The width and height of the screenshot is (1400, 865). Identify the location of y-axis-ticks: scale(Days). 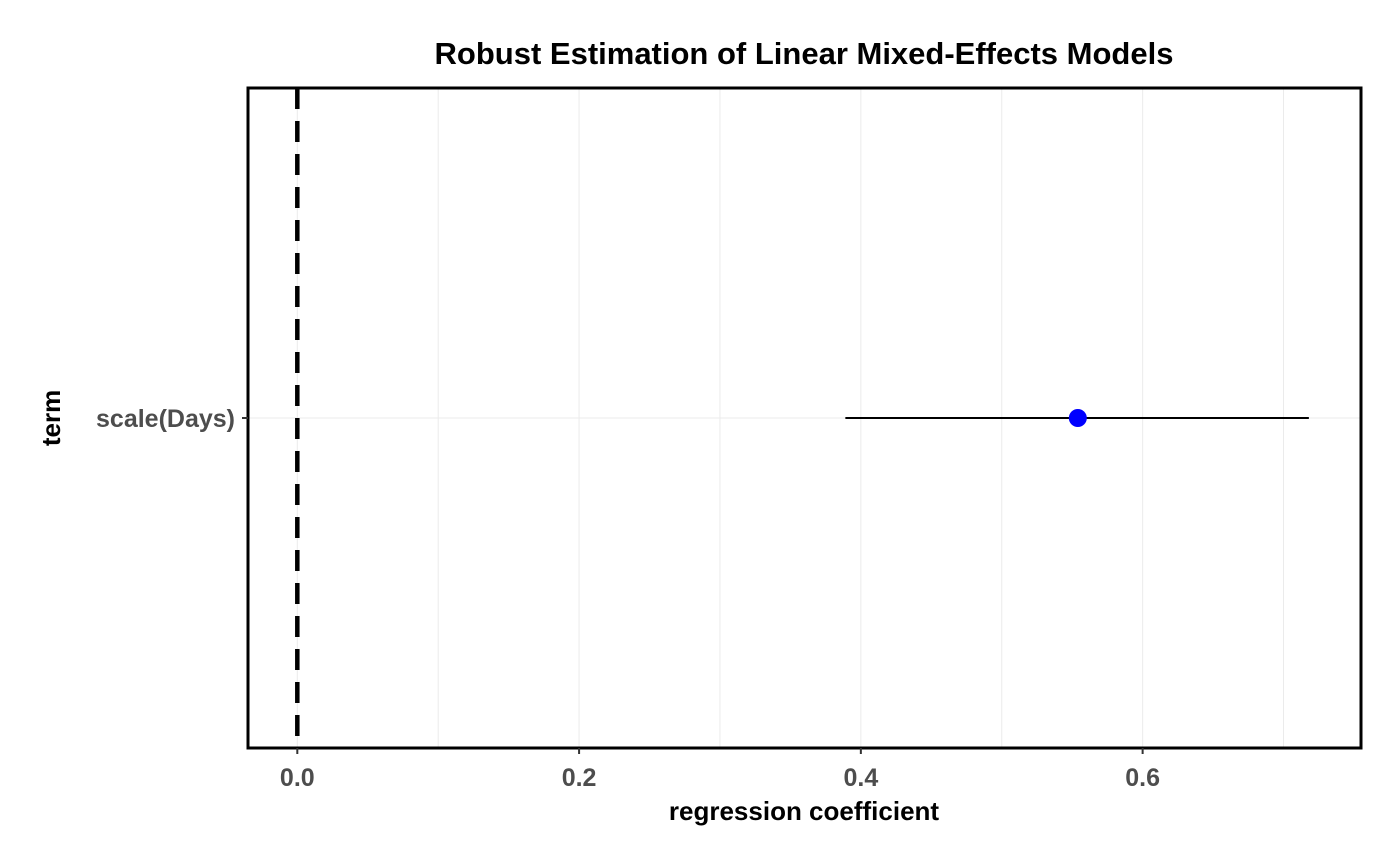
(172, 419).